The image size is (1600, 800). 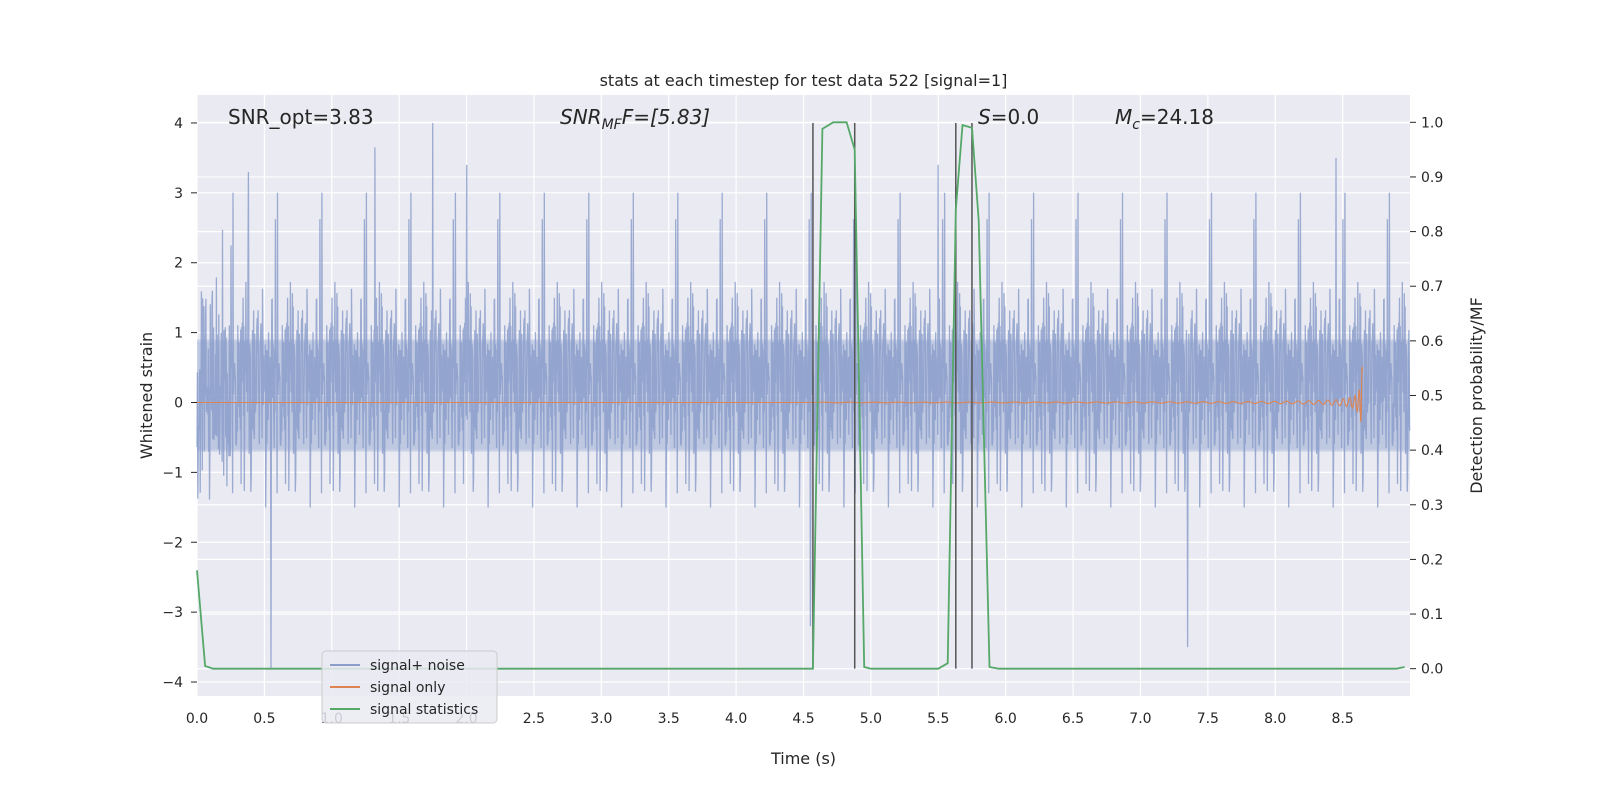 I want to click on y-axis-label-right: Detection probability/MF, so click(x=1476, y=395).